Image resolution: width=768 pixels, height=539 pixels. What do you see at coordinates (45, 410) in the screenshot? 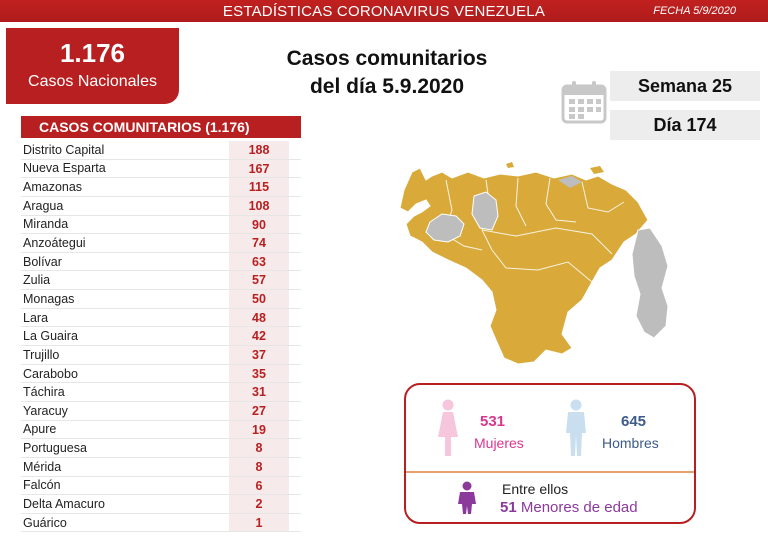
I see `state-name: Yaracuy` at bounding box center [45, 410].